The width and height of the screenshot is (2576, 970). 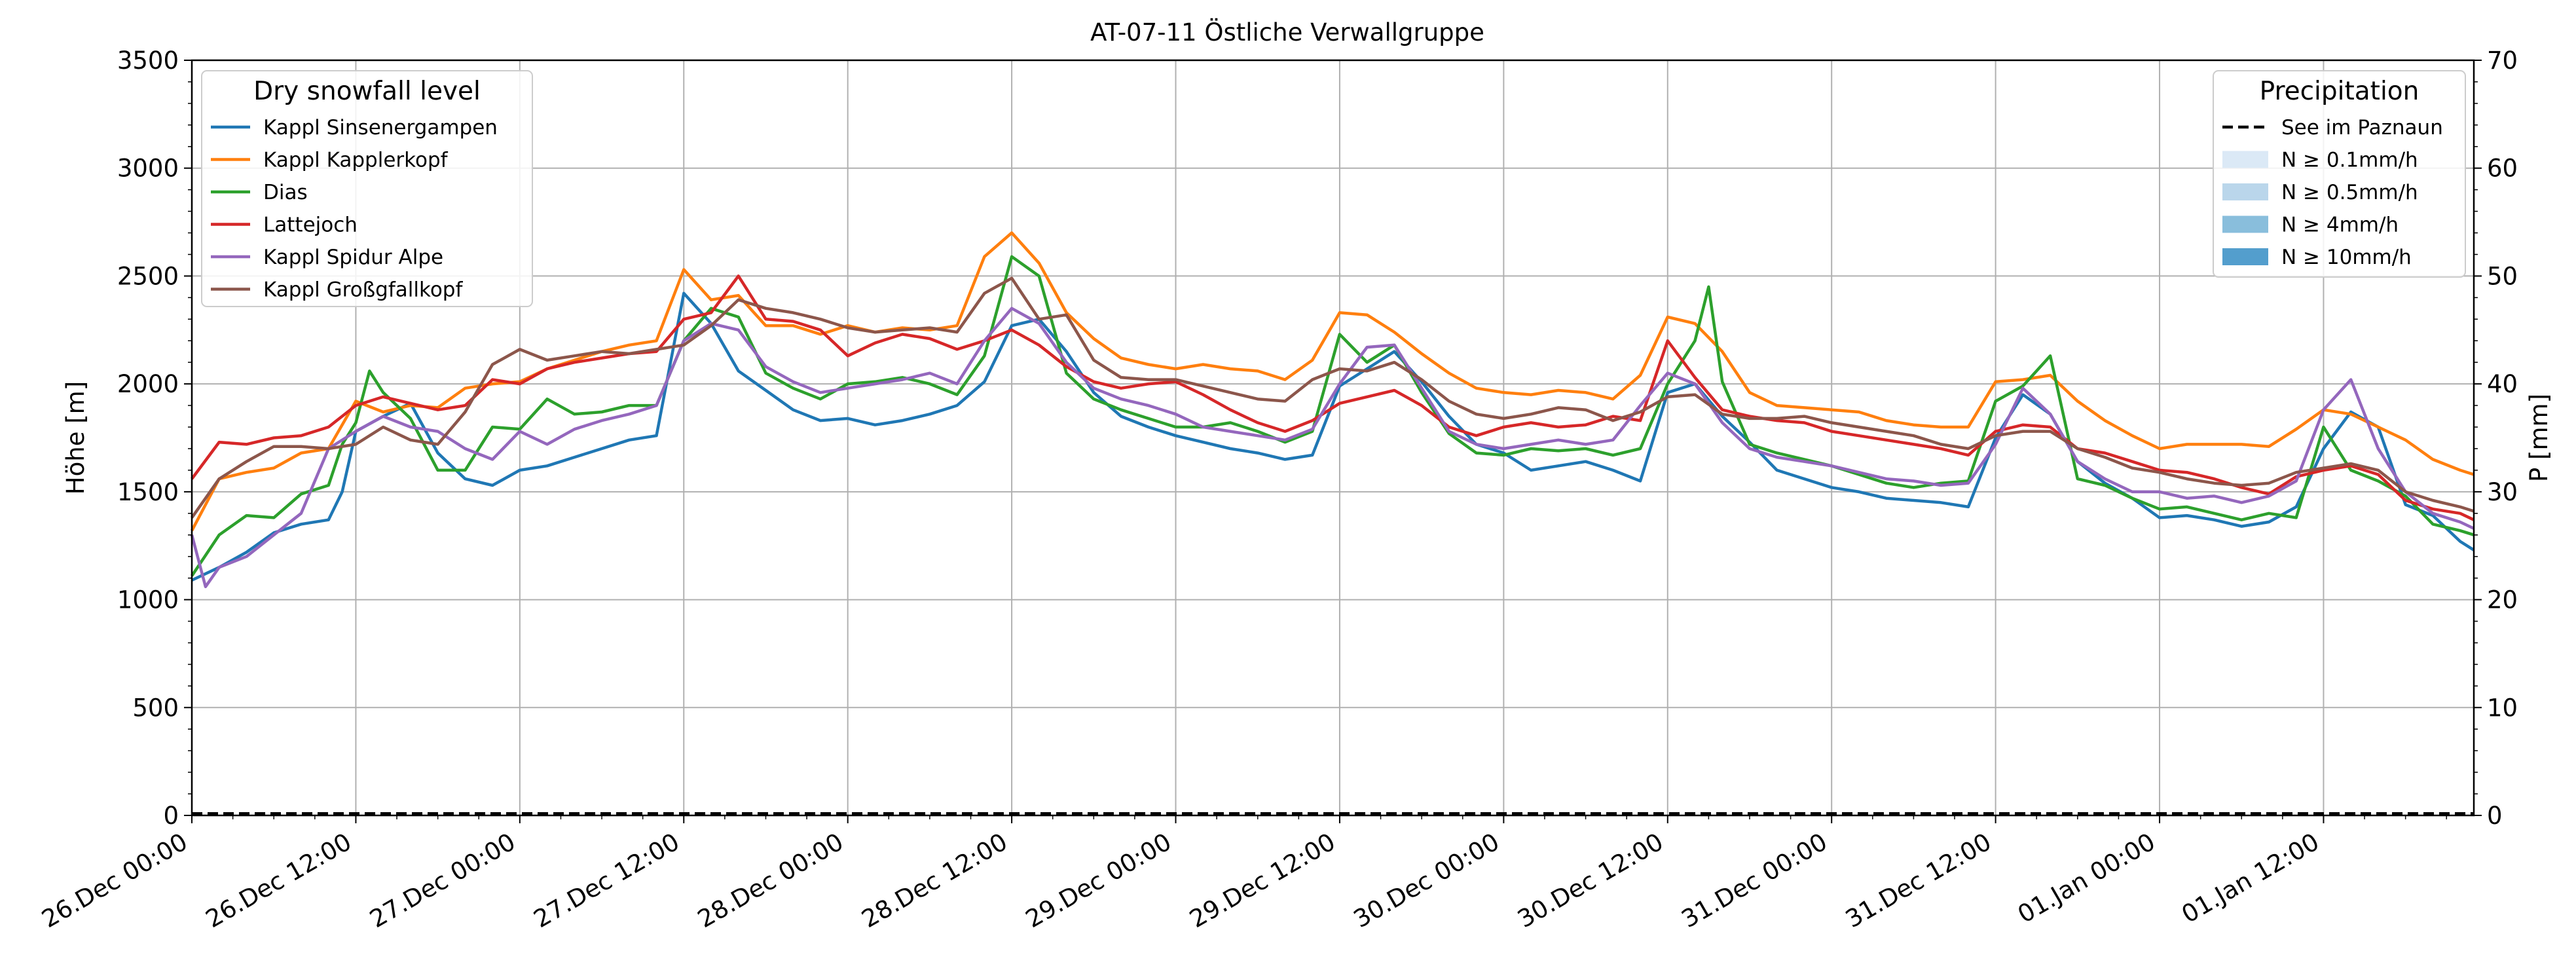 What do you see at coordinates (2362, 128) in the screenshot?
I see `legend-label: See im Paznaun` at bounding box center [2362, 128].